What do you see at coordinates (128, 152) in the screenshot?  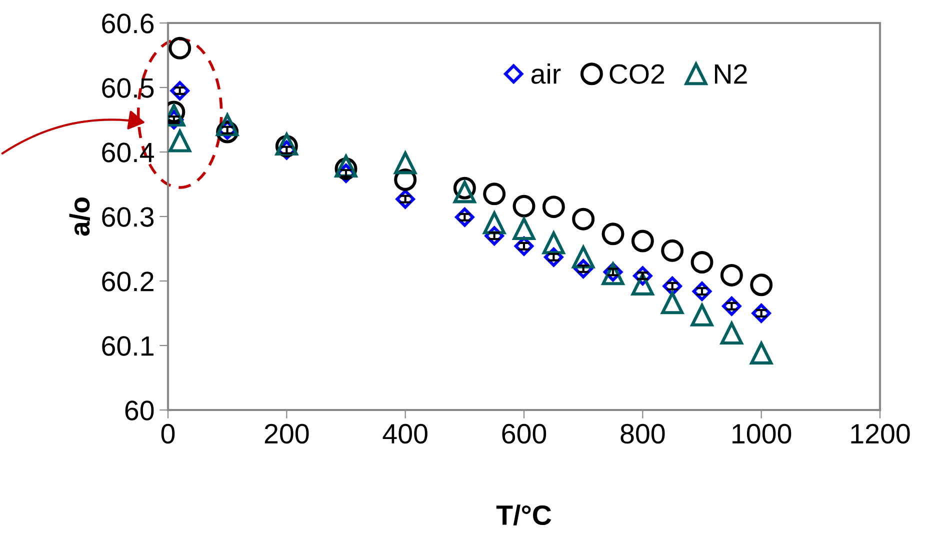 I see `y-tick-label: 60.4` at bounding box center [128, 152].